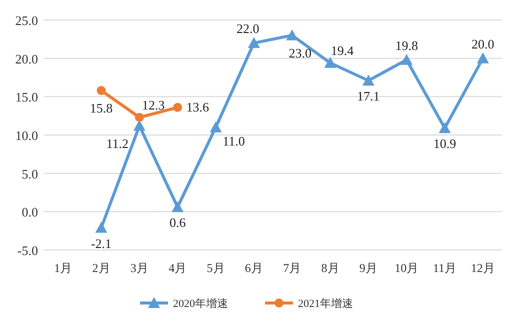 The image size is (505, 328). Describe the element at coordinates (292, 268) in the screenshot. I see `x-tick-label: 7月` at that location.